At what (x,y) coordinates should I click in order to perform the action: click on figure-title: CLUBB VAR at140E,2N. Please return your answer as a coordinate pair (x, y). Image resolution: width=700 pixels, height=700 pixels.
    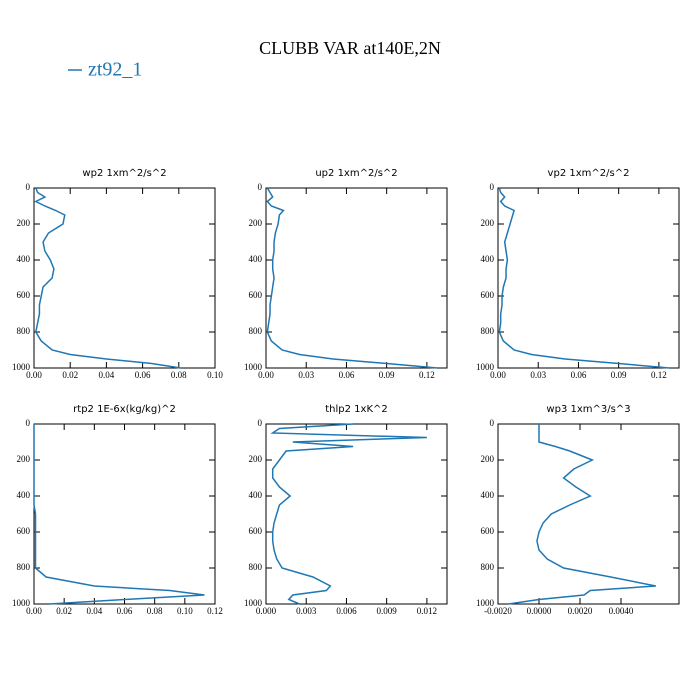
    Looking at the image, I should click on (350, 48).